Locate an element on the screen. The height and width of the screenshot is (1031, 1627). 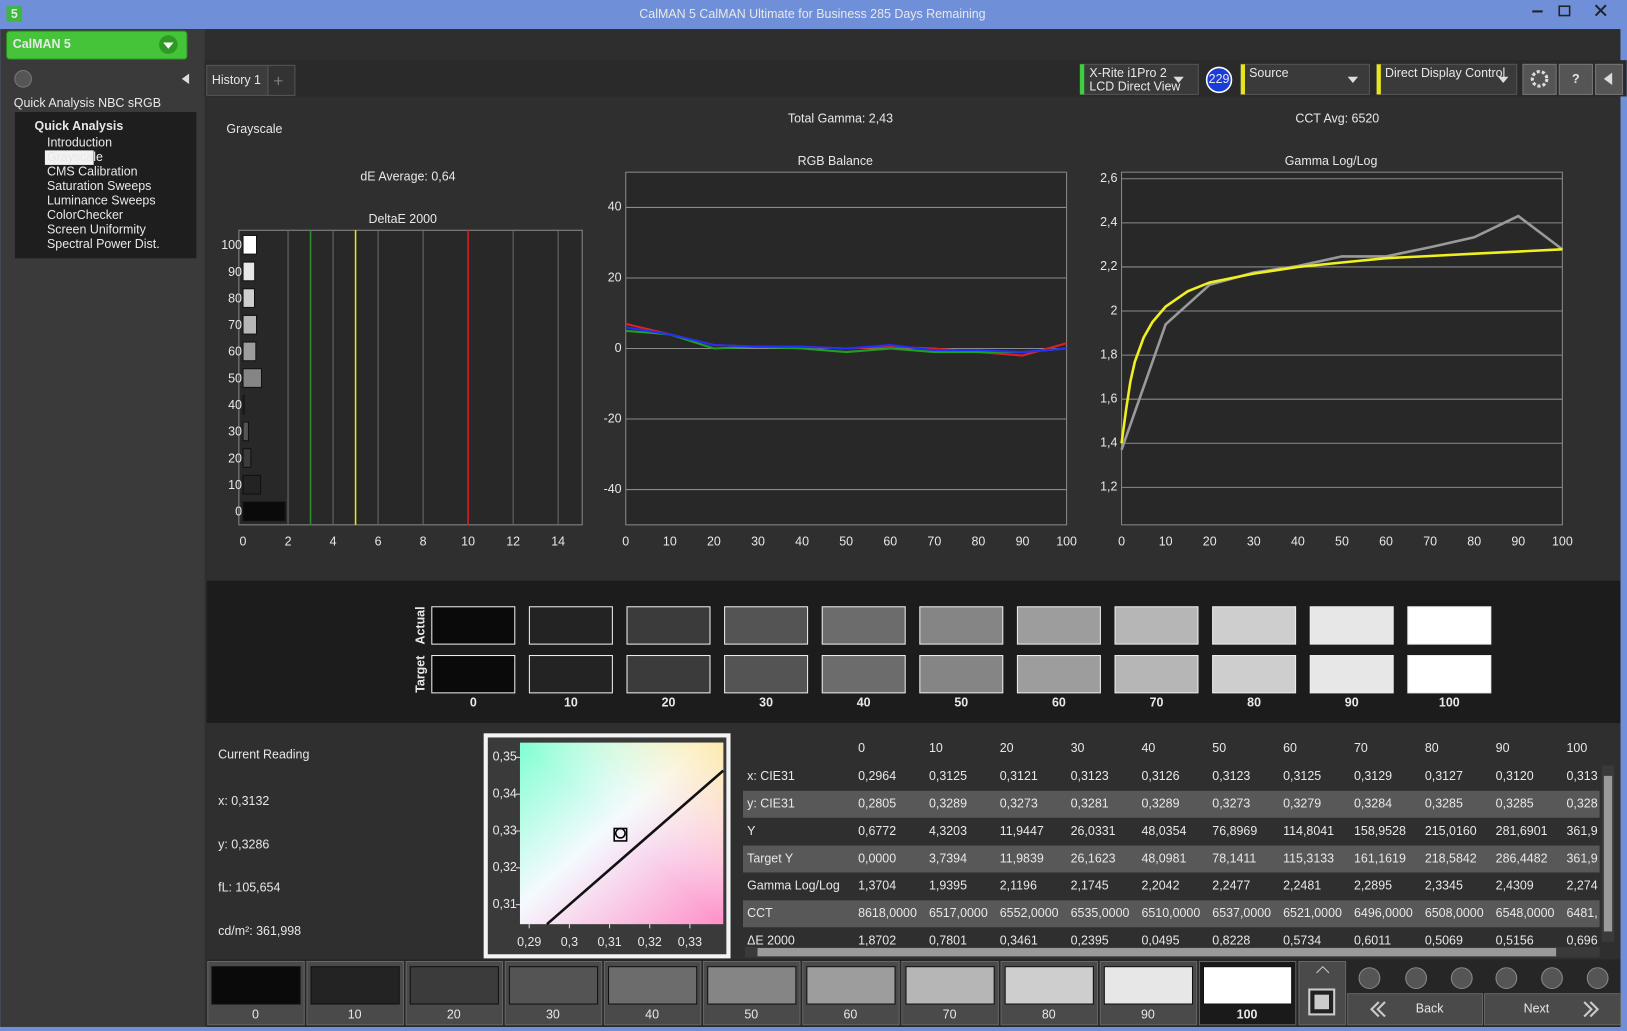
tree-item: Saturation Sweeps is located at coordinates (99, 186).